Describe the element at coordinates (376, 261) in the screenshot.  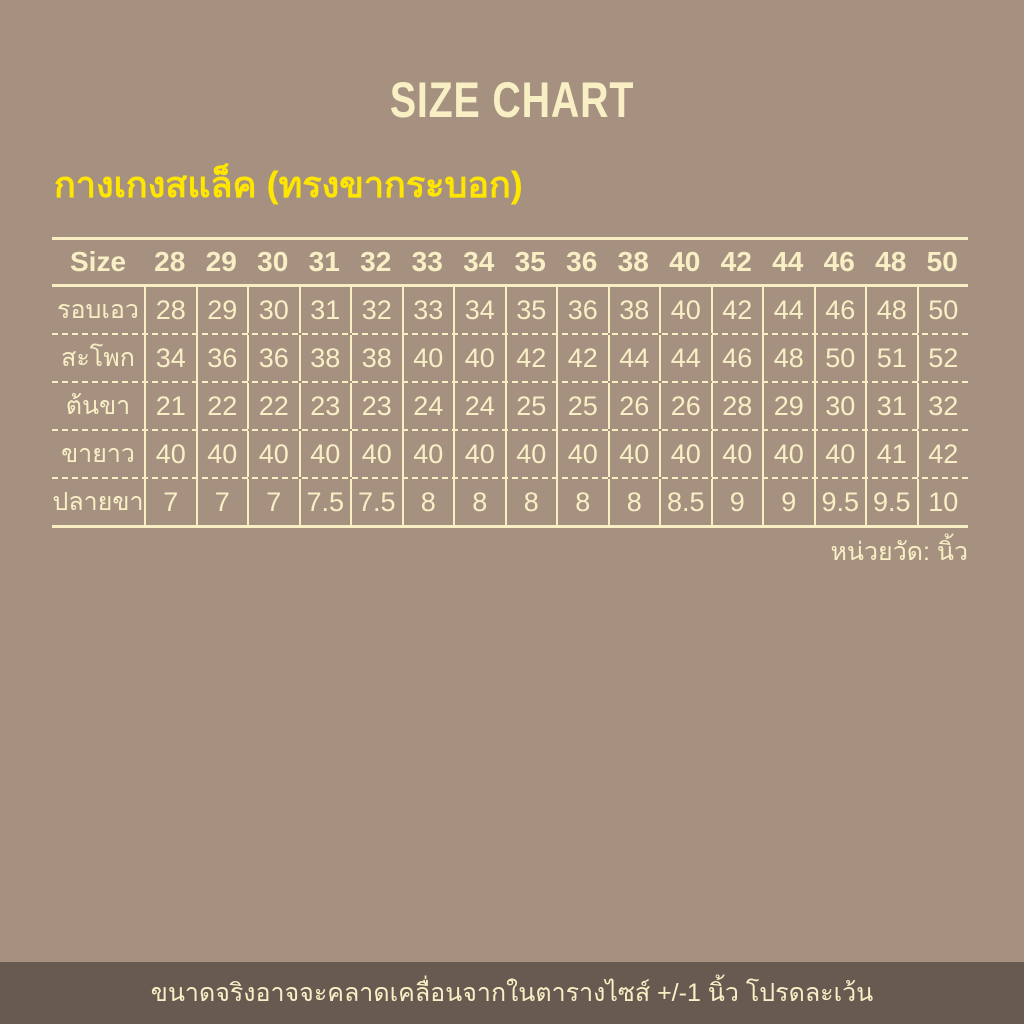
I see `header-size-32: 32` at that location.